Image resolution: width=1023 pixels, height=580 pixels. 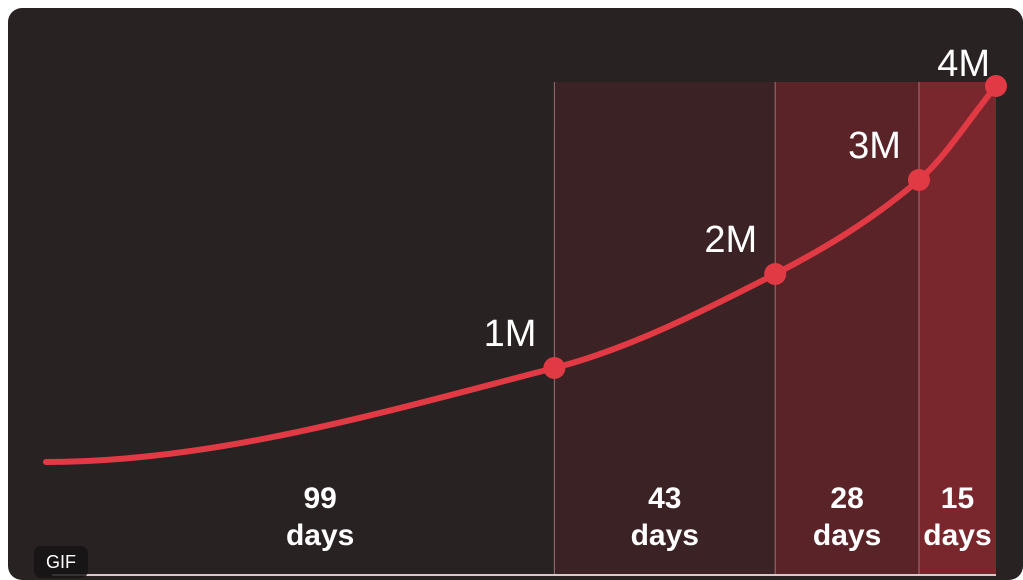 What do you see at coordinates (846, 498) in the screenshot?
I see `interval-value: 28` at bounding box center [846, 498].